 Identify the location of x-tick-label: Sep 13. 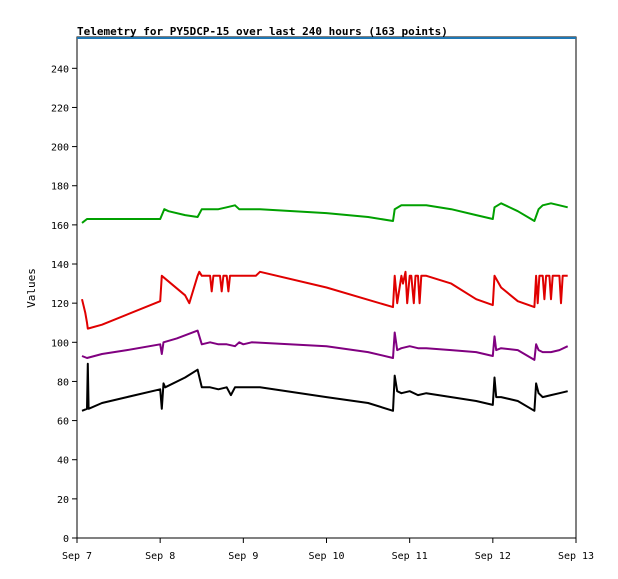
(576, 556).